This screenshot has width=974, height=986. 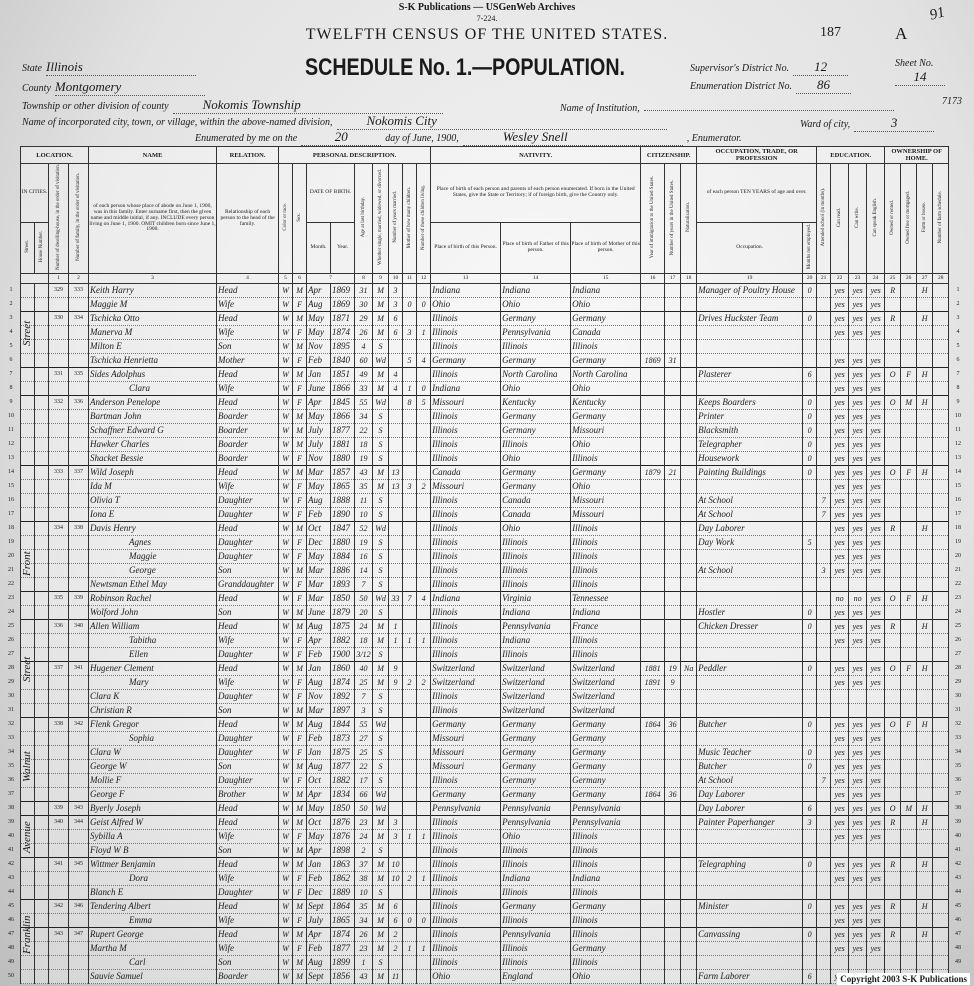 I want to click on header-bp-mother: Place of birth of Mother of this person., so click(x=606, y=248).